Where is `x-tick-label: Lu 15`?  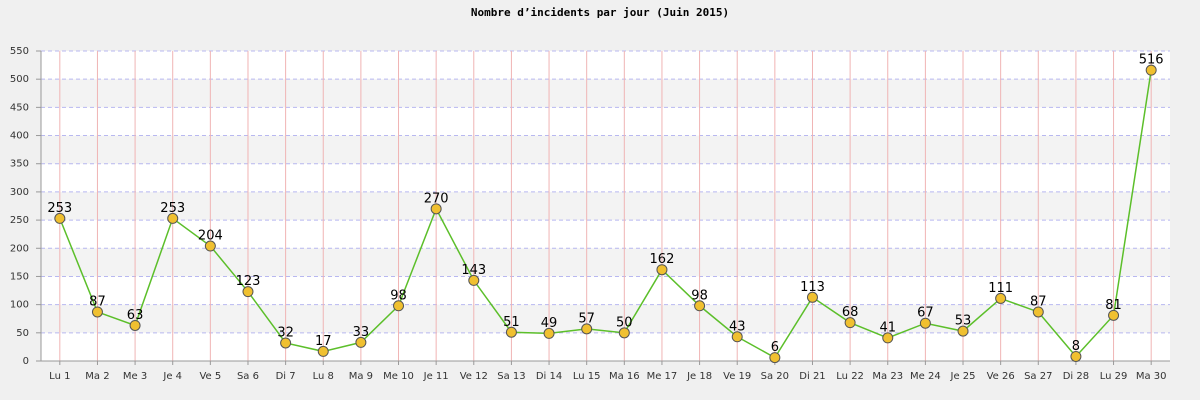
x-tick-label: Lu 15 is located at coordinates (587, 376).